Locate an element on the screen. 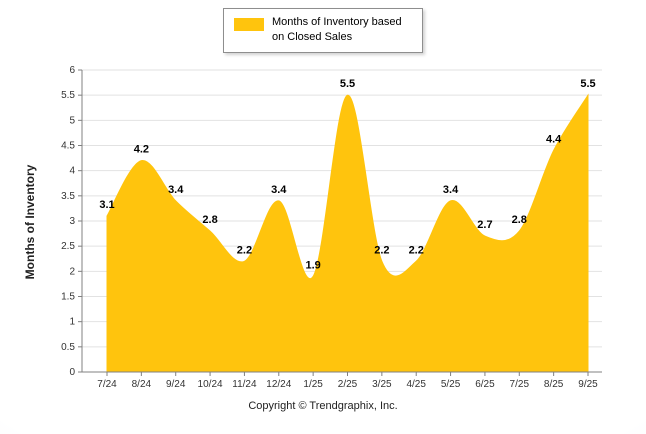 The width and height of the screenshot is (646, 434). y-tick-label: 0 is located at coordinates (72, 372).